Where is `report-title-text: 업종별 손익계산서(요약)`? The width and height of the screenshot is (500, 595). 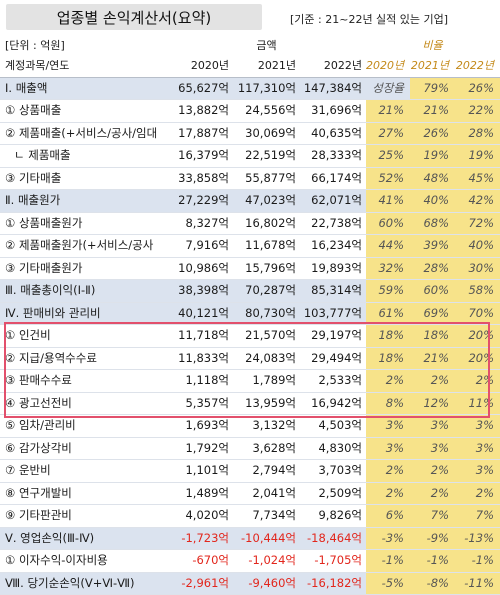 report-title-text: 업종별 손익계산서(요약) is located at coordinates (134, 17).